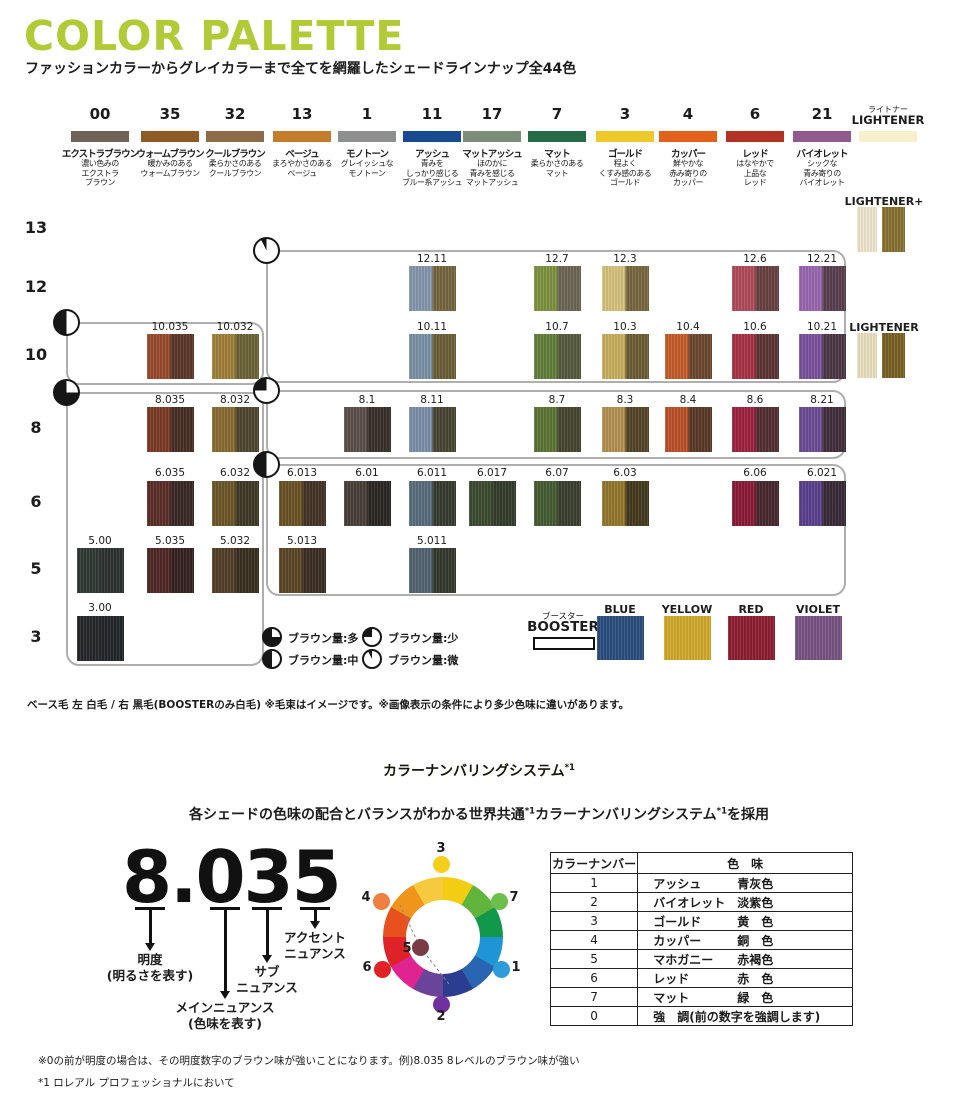  What do you see at coordinates (367, 967) in the screenshot?
I see `wheel-dot-label-6: 6` at bounding box center [367, 967].